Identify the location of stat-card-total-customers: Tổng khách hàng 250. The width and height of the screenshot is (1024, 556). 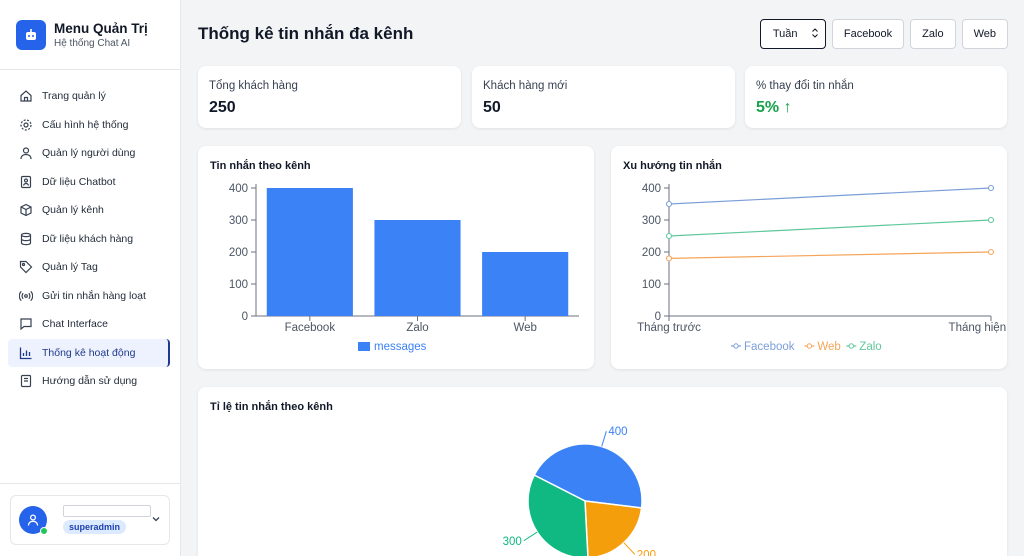
(329, 97).